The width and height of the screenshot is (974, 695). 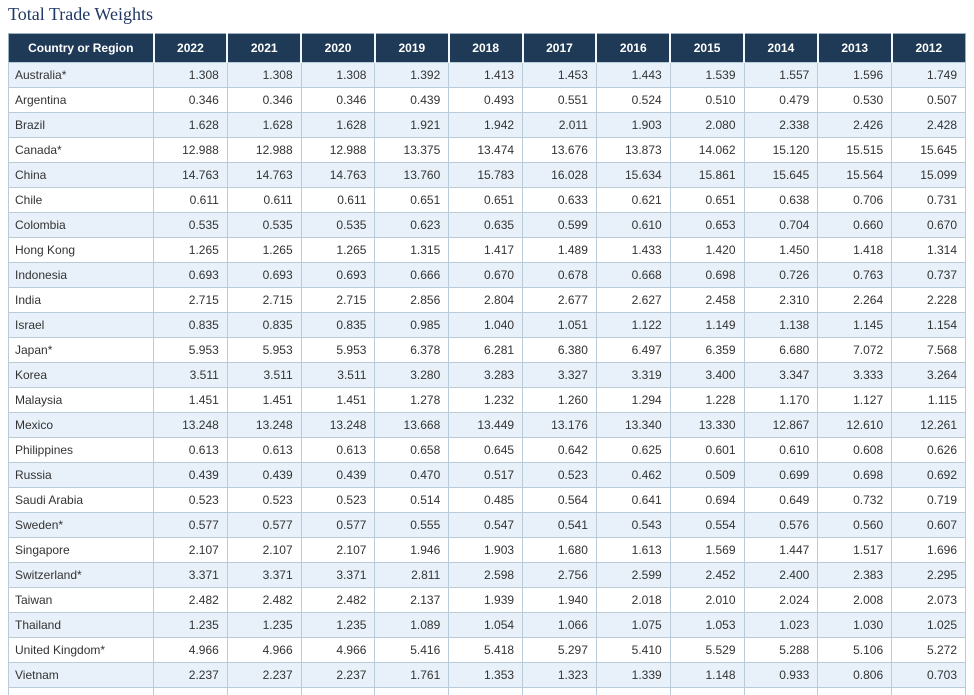 I want to click on cell-value: 0.698, so click(x=855, y=475).